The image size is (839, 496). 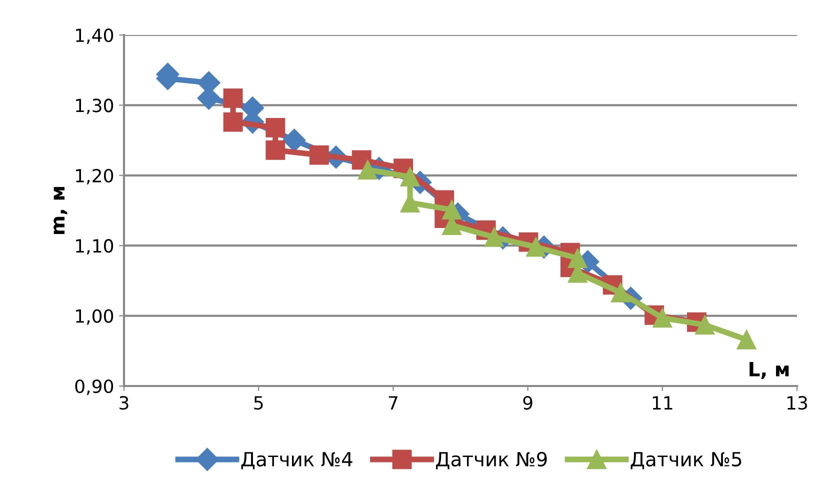 What do you see at coordinates (662, 403) in the screenshot?
I see `x-tick-label: 11` at bounding box center [662, 403].